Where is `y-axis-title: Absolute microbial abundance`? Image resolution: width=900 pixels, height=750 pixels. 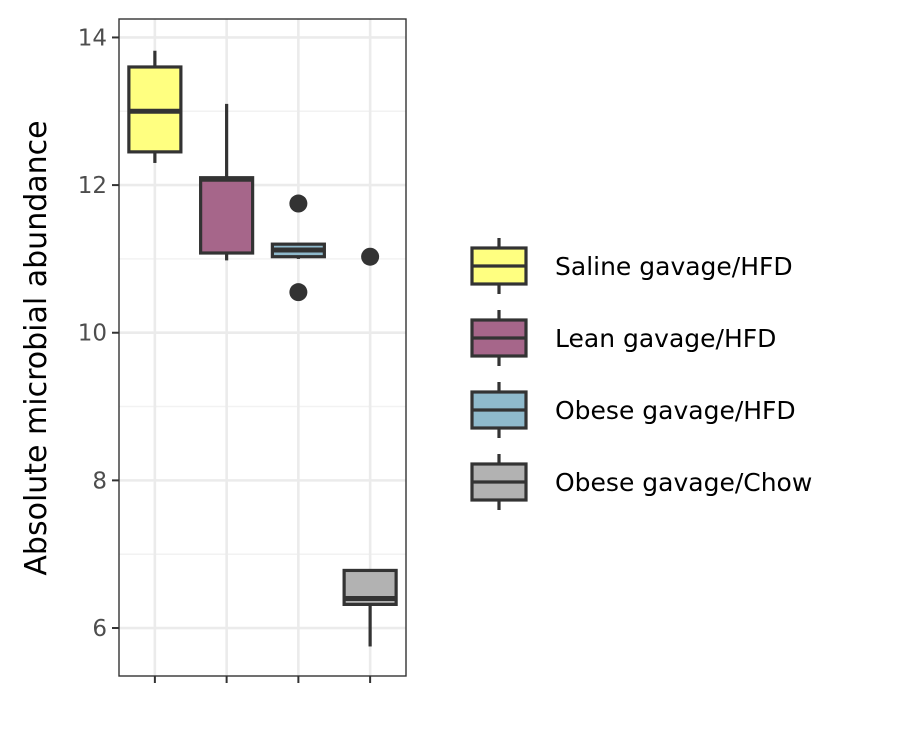
y-axis-title: Absolute microbial abundance is located at coordinates (36, 347).